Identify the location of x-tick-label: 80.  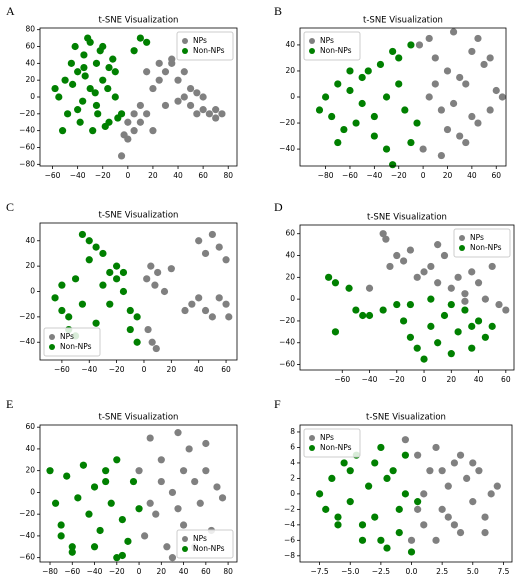
(228, 175).